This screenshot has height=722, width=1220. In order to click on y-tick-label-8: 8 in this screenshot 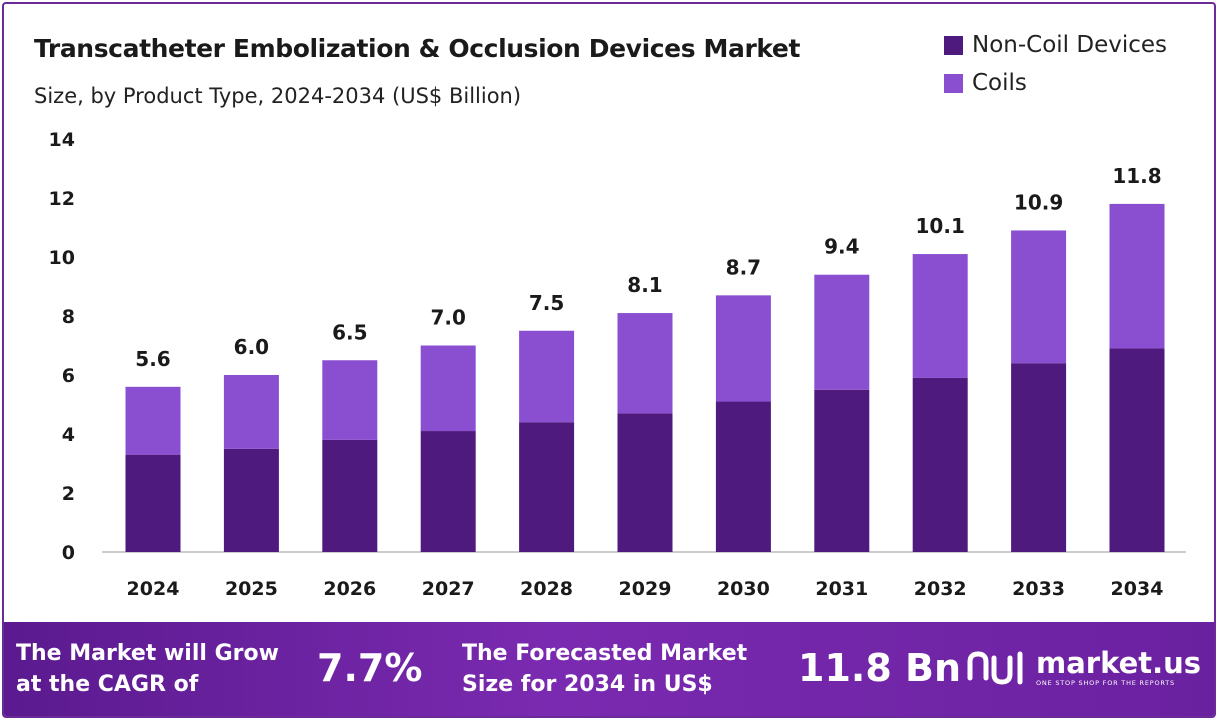, I will do `click(68, 317)`.